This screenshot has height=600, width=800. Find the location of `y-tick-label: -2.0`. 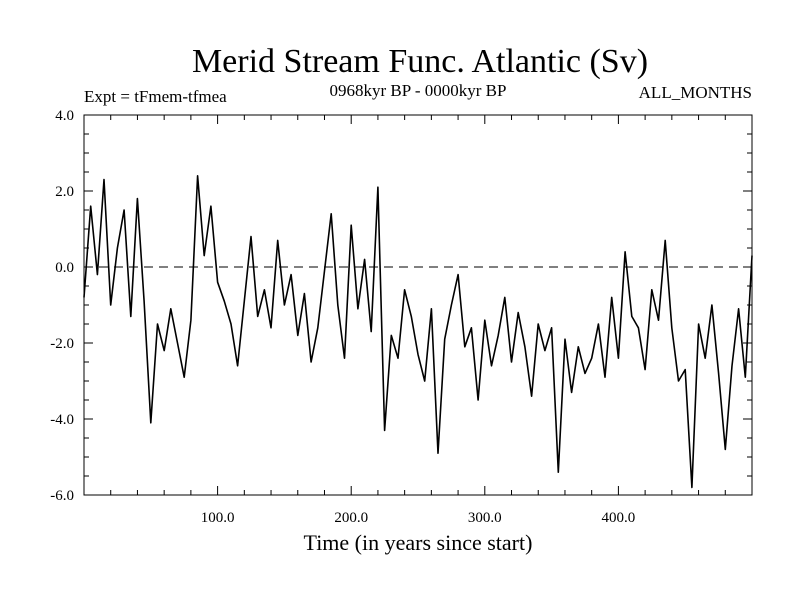

y-tick-label: -2.0 is located at coordinates (62, 344).